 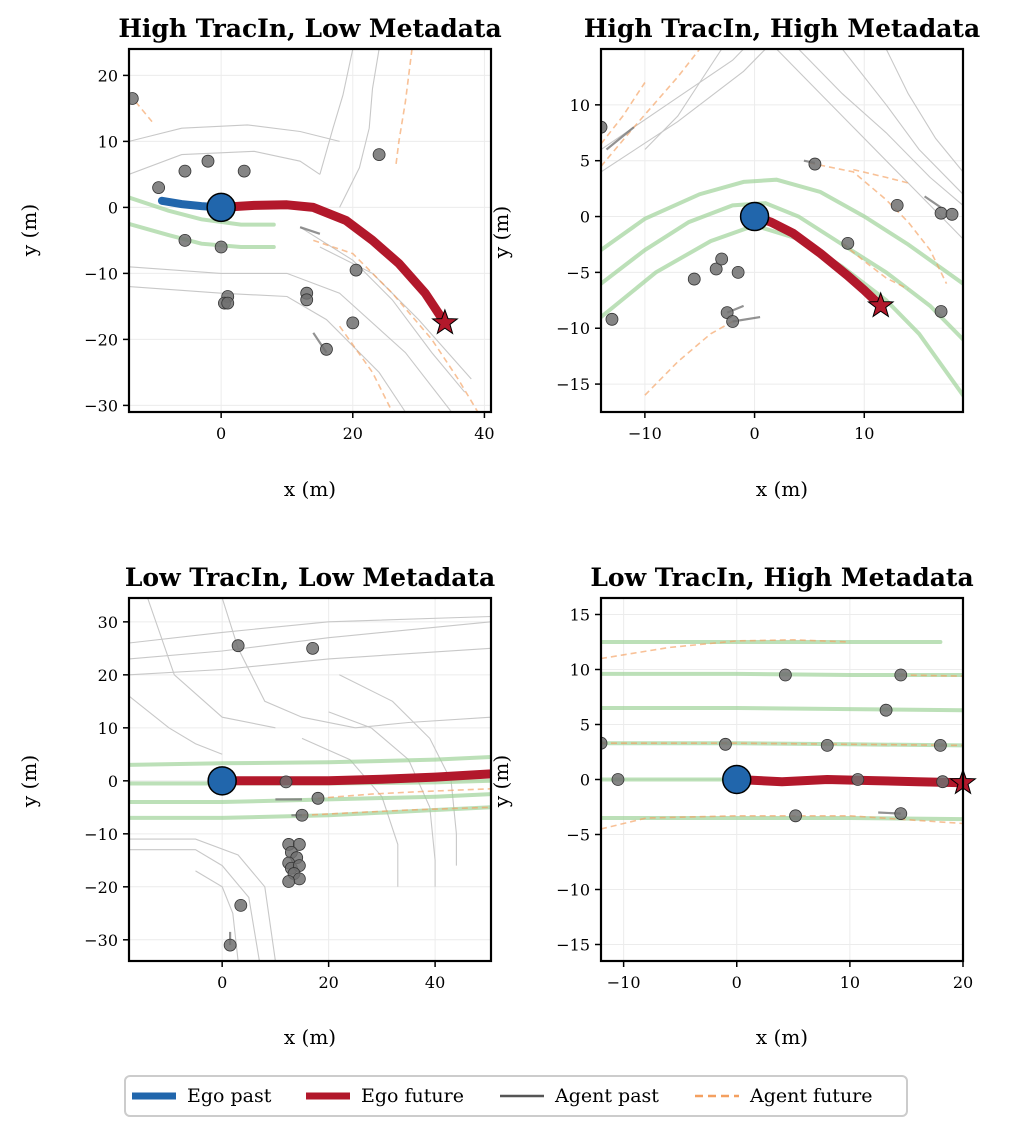 What do you see at coordinates (101, 887) in the screenshot?
I see `y-tick-label: −20` at bounding box center [101, 887].